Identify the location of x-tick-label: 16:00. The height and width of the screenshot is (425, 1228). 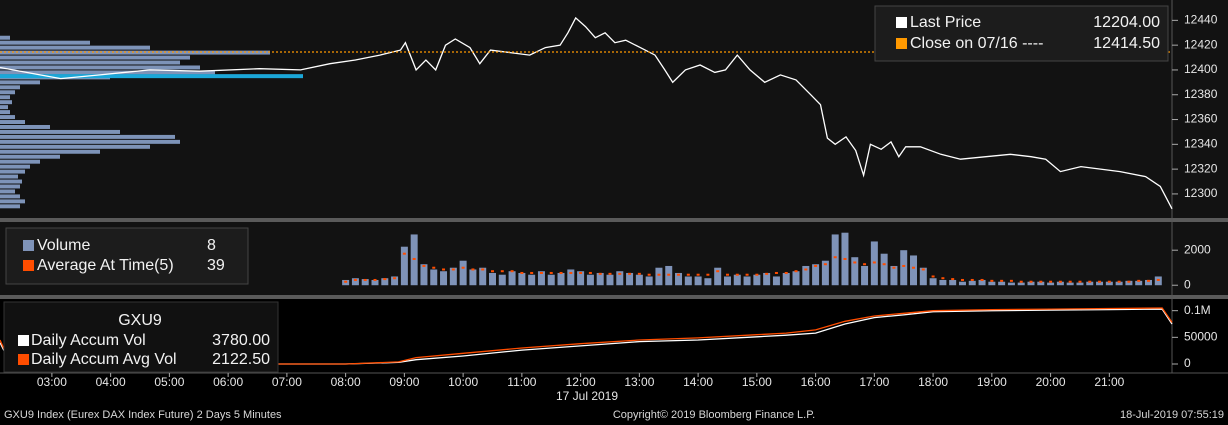
(816, 382).